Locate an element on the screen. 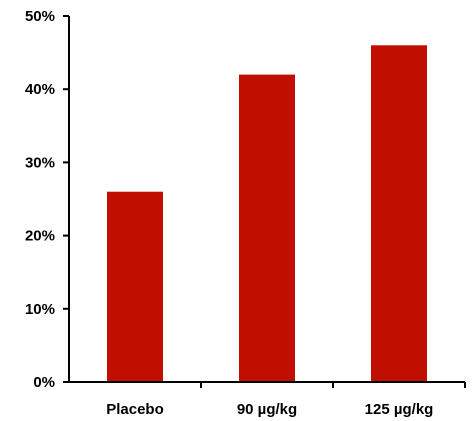  x-tick-label: 125 µg/kg is located at coordinates (399, 409).